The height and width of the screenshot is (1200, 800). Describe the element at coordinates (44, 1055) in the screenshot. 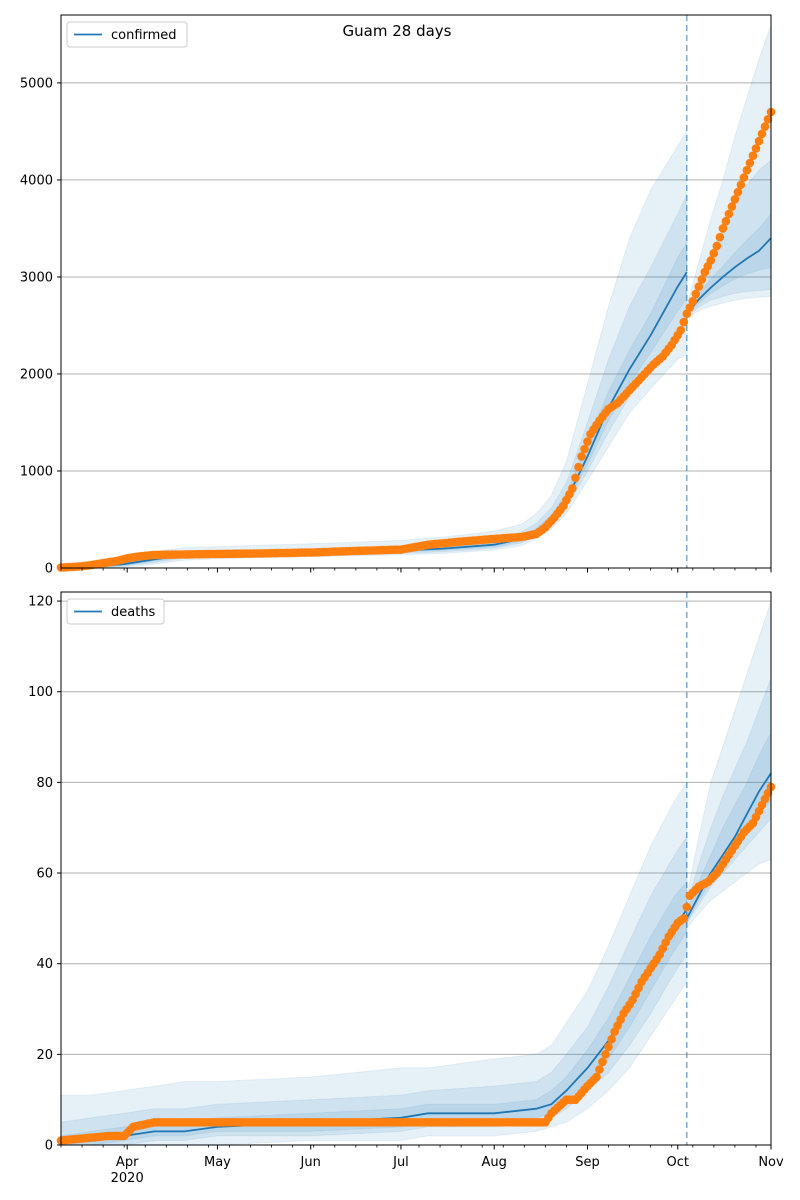

I see `y-tick-label: 20` at that location.